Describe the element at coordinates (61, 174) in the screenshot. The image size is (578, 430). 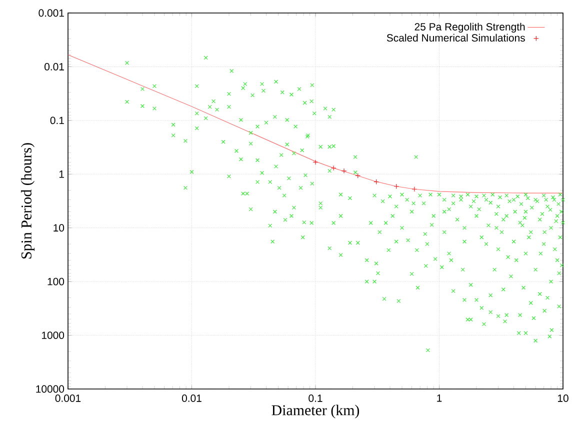
I see `y-tick-label: 1` at that location.